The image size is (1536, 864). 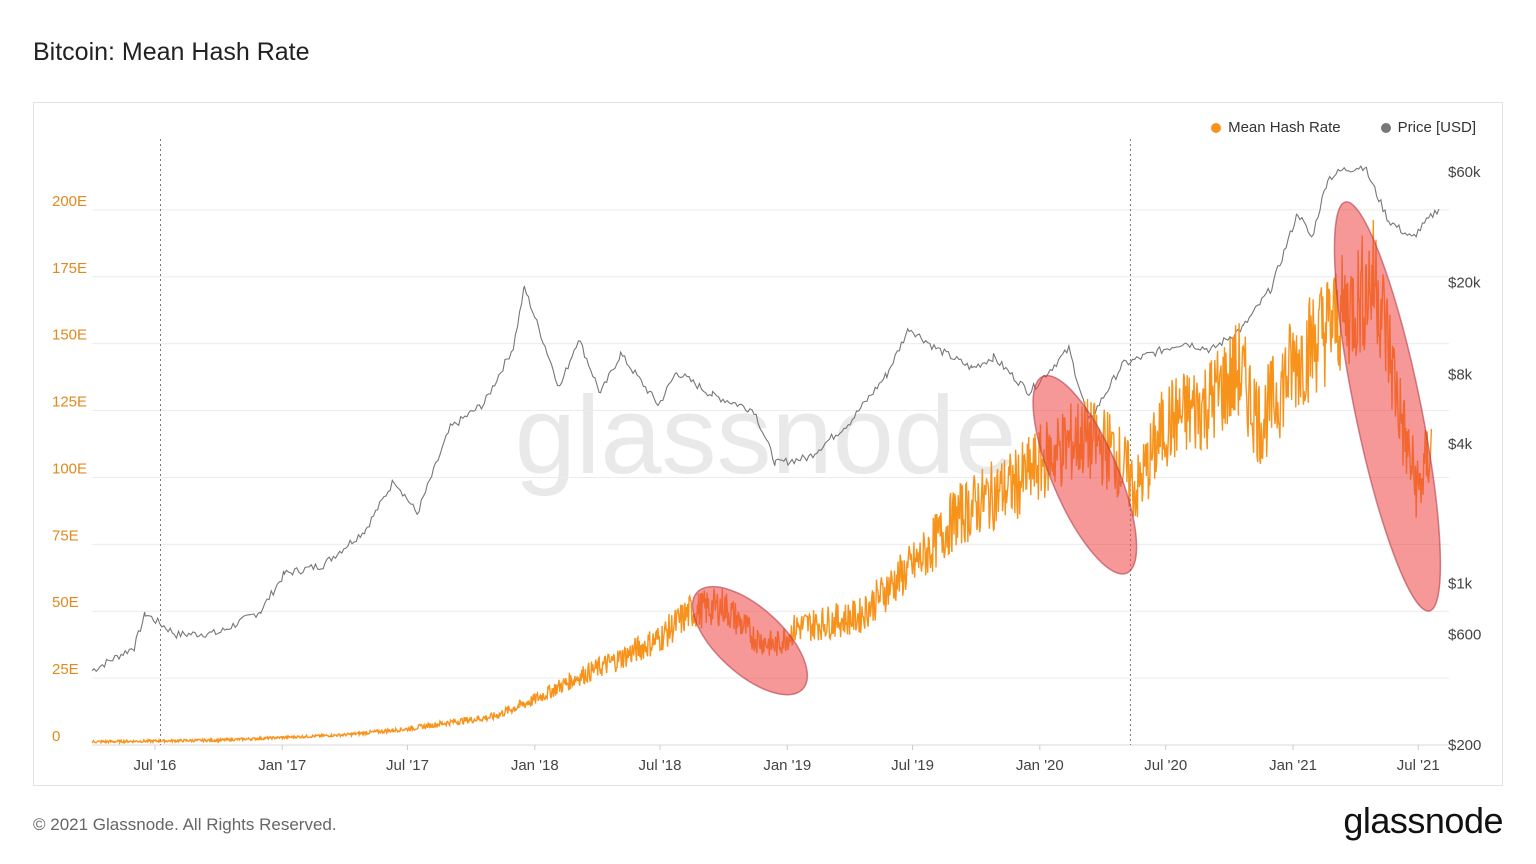 I want to click on y-left-tick-label: 75E, so click(x=65, y=535).